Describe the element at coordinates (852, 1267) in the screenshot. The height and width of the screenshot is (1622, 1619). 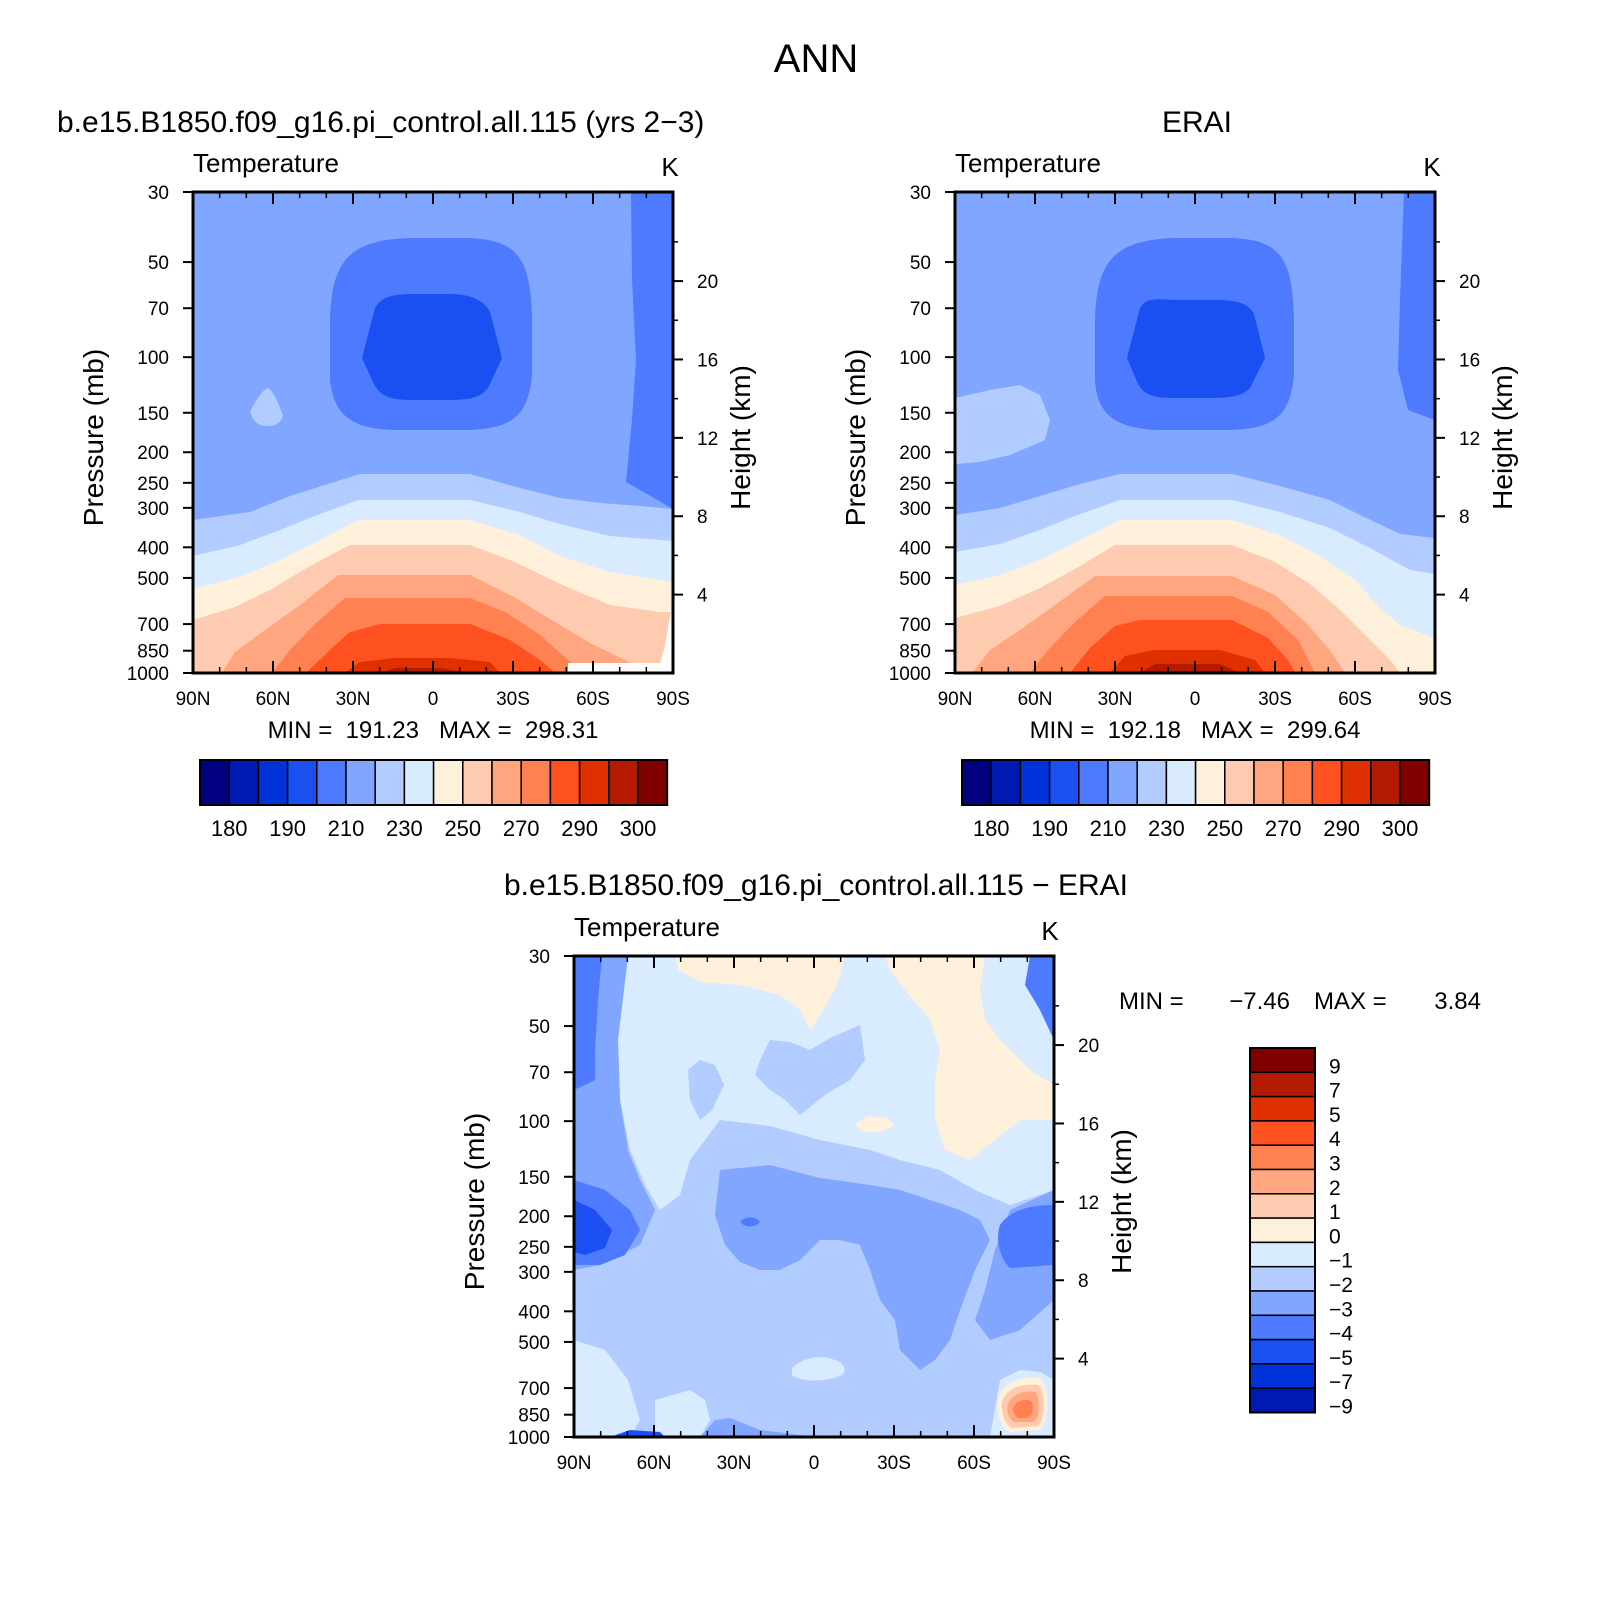
I see `contour-m3-center` at that location.